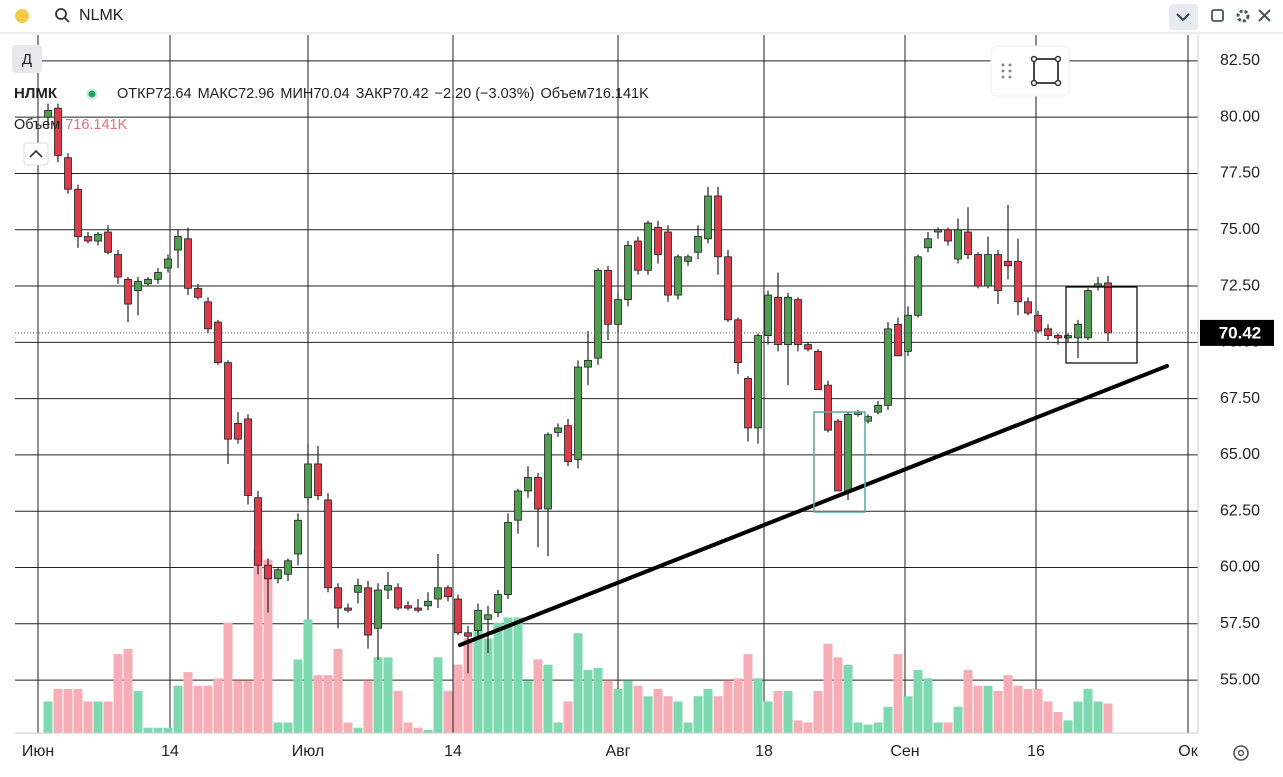 The image size is (1283, 777). Describe the element at coordinates (374, 94) in the screenshot. I see `legend-label: ЗАКР` at that location.